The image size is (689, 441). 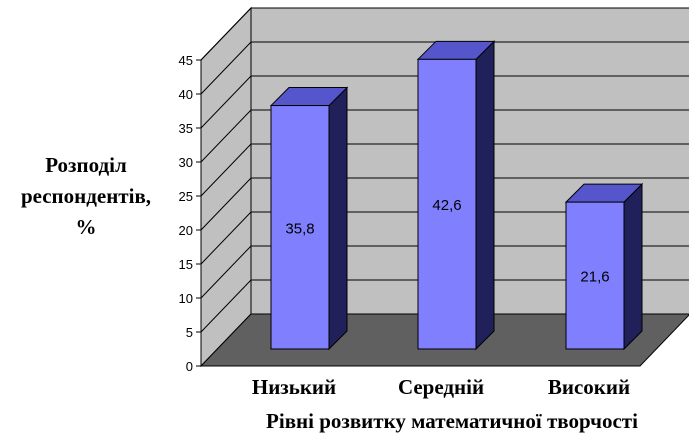 What do you see at coordinates (294, 387) in the screenshot?
I see `category-label: Низький` at bounding box center [294, 387].